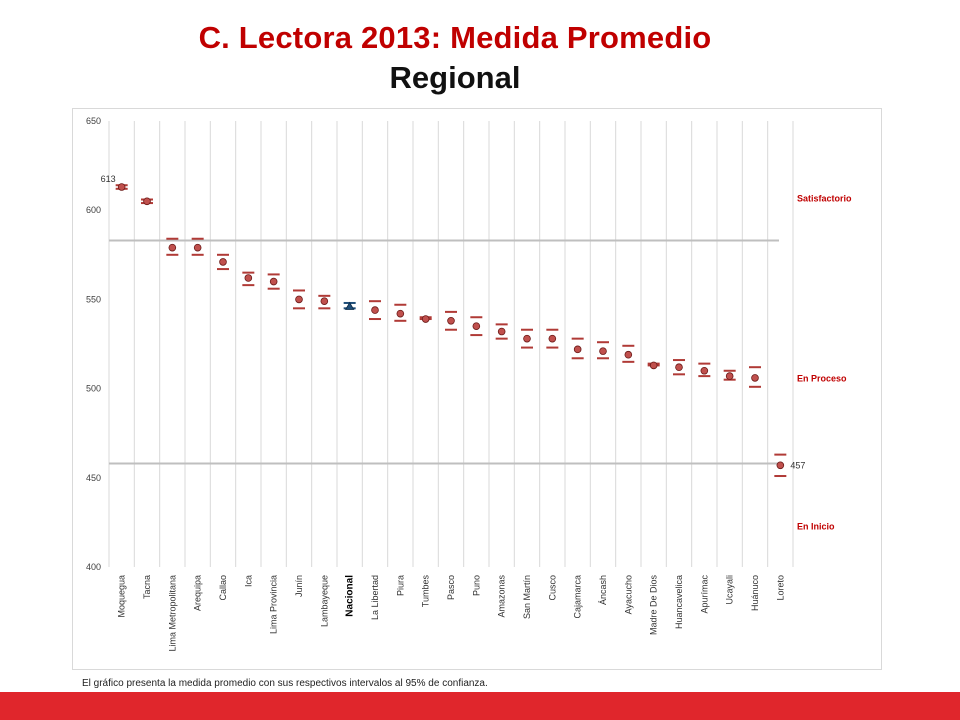 The height and width of the screenshot is (720, 960). Describe the element at coordinates (93, 567) in the screenshot. I see `y-tick-label: 400` at that location.